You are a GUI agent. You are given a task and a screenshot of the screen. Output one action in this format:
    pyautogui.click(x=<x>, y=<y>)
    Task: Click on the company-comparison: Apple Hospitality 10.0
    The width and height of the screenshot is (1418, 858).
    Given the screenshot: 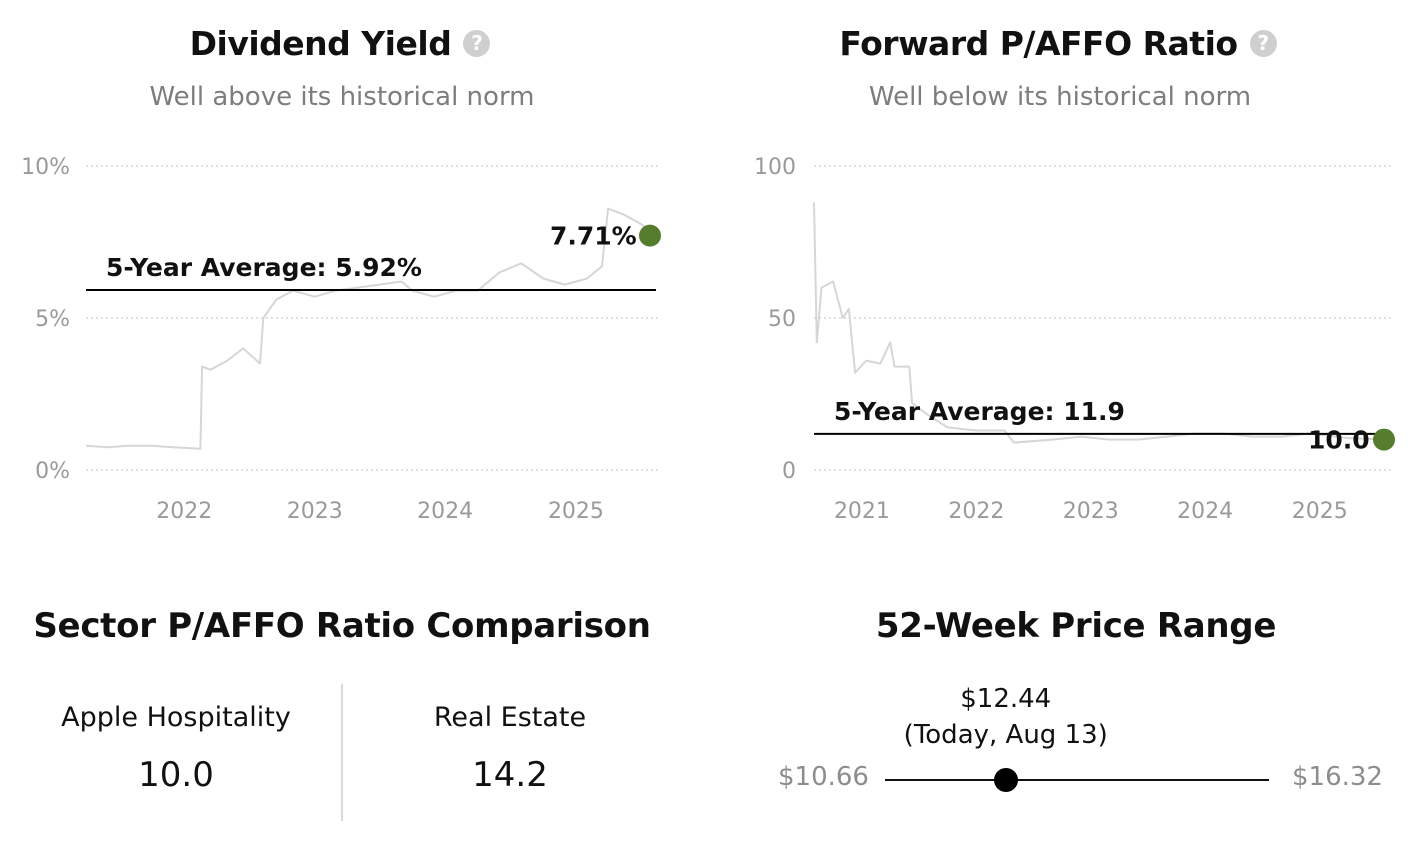 What is the action you would take?
    pyautogui.click(x=176, y=748)
    